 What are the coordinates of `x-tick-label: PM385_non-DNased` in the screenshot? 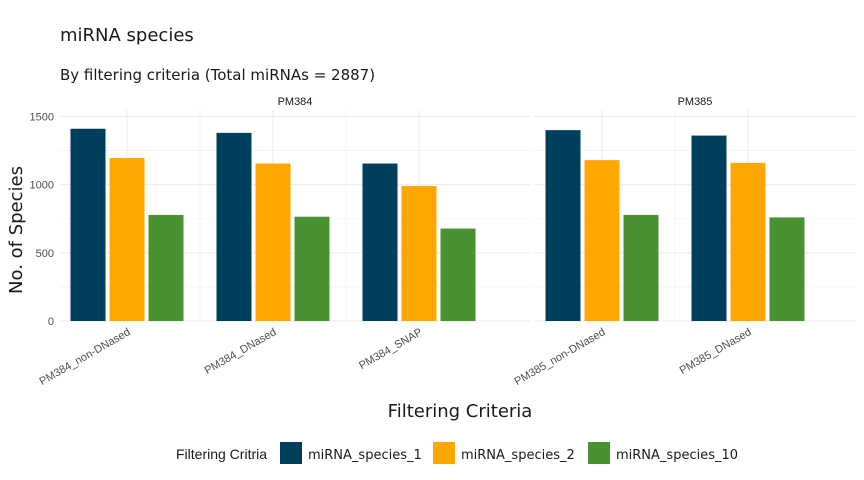 It's located at (560, 357).